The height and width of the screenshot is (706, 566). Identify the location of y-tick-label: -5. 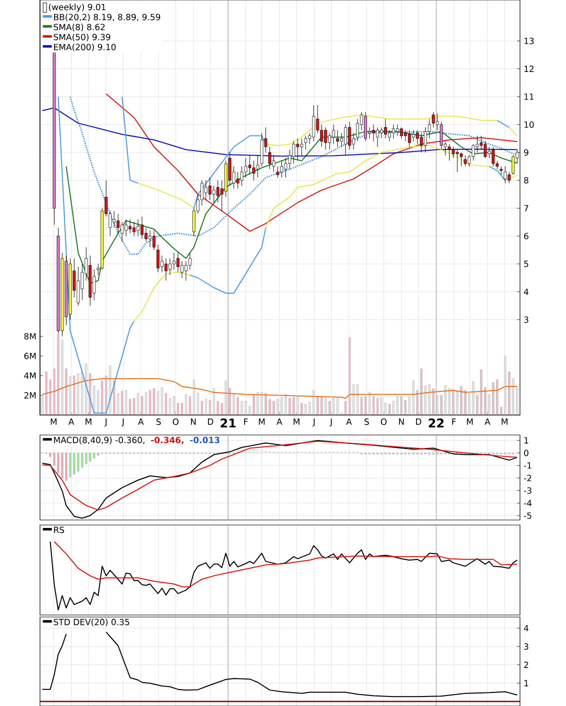
(528, 515).